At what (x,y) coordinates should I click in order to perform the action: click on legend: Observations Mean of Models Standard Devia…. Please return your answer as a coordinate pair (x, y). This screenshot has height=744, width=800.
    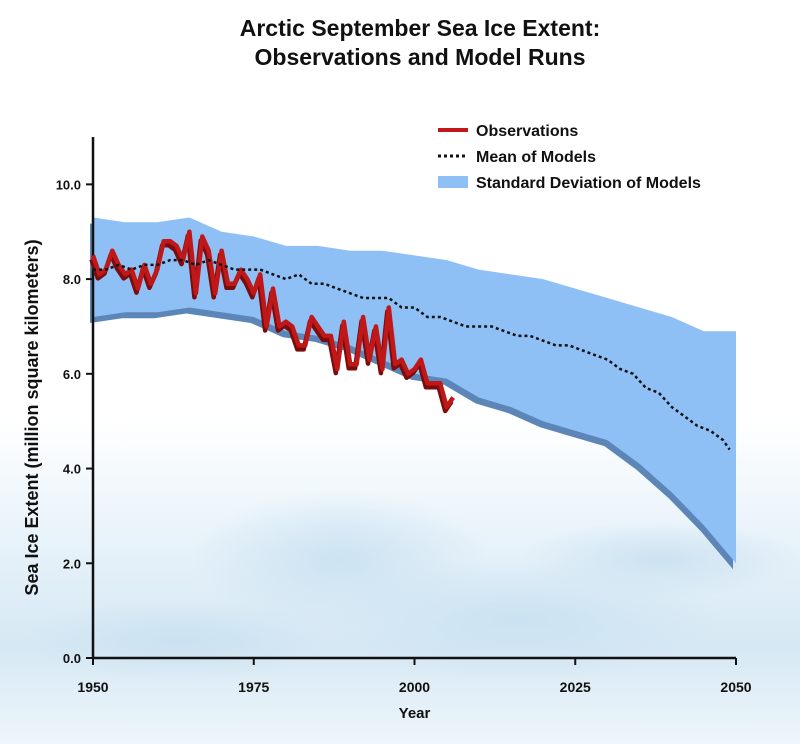
    Looking at the image, I should click on (569, 157).